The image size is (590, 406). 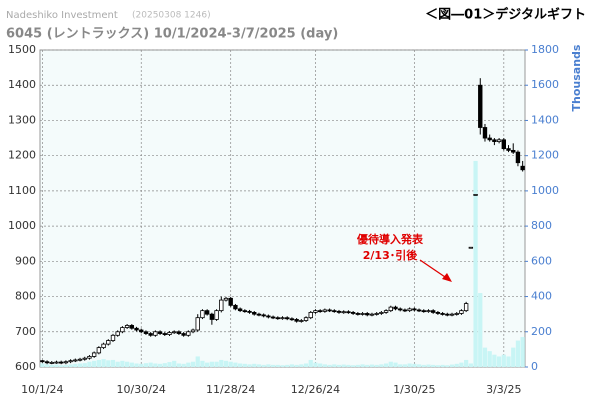 I want to click on y2-tick-label: 1800, so click(x=545, y=49).